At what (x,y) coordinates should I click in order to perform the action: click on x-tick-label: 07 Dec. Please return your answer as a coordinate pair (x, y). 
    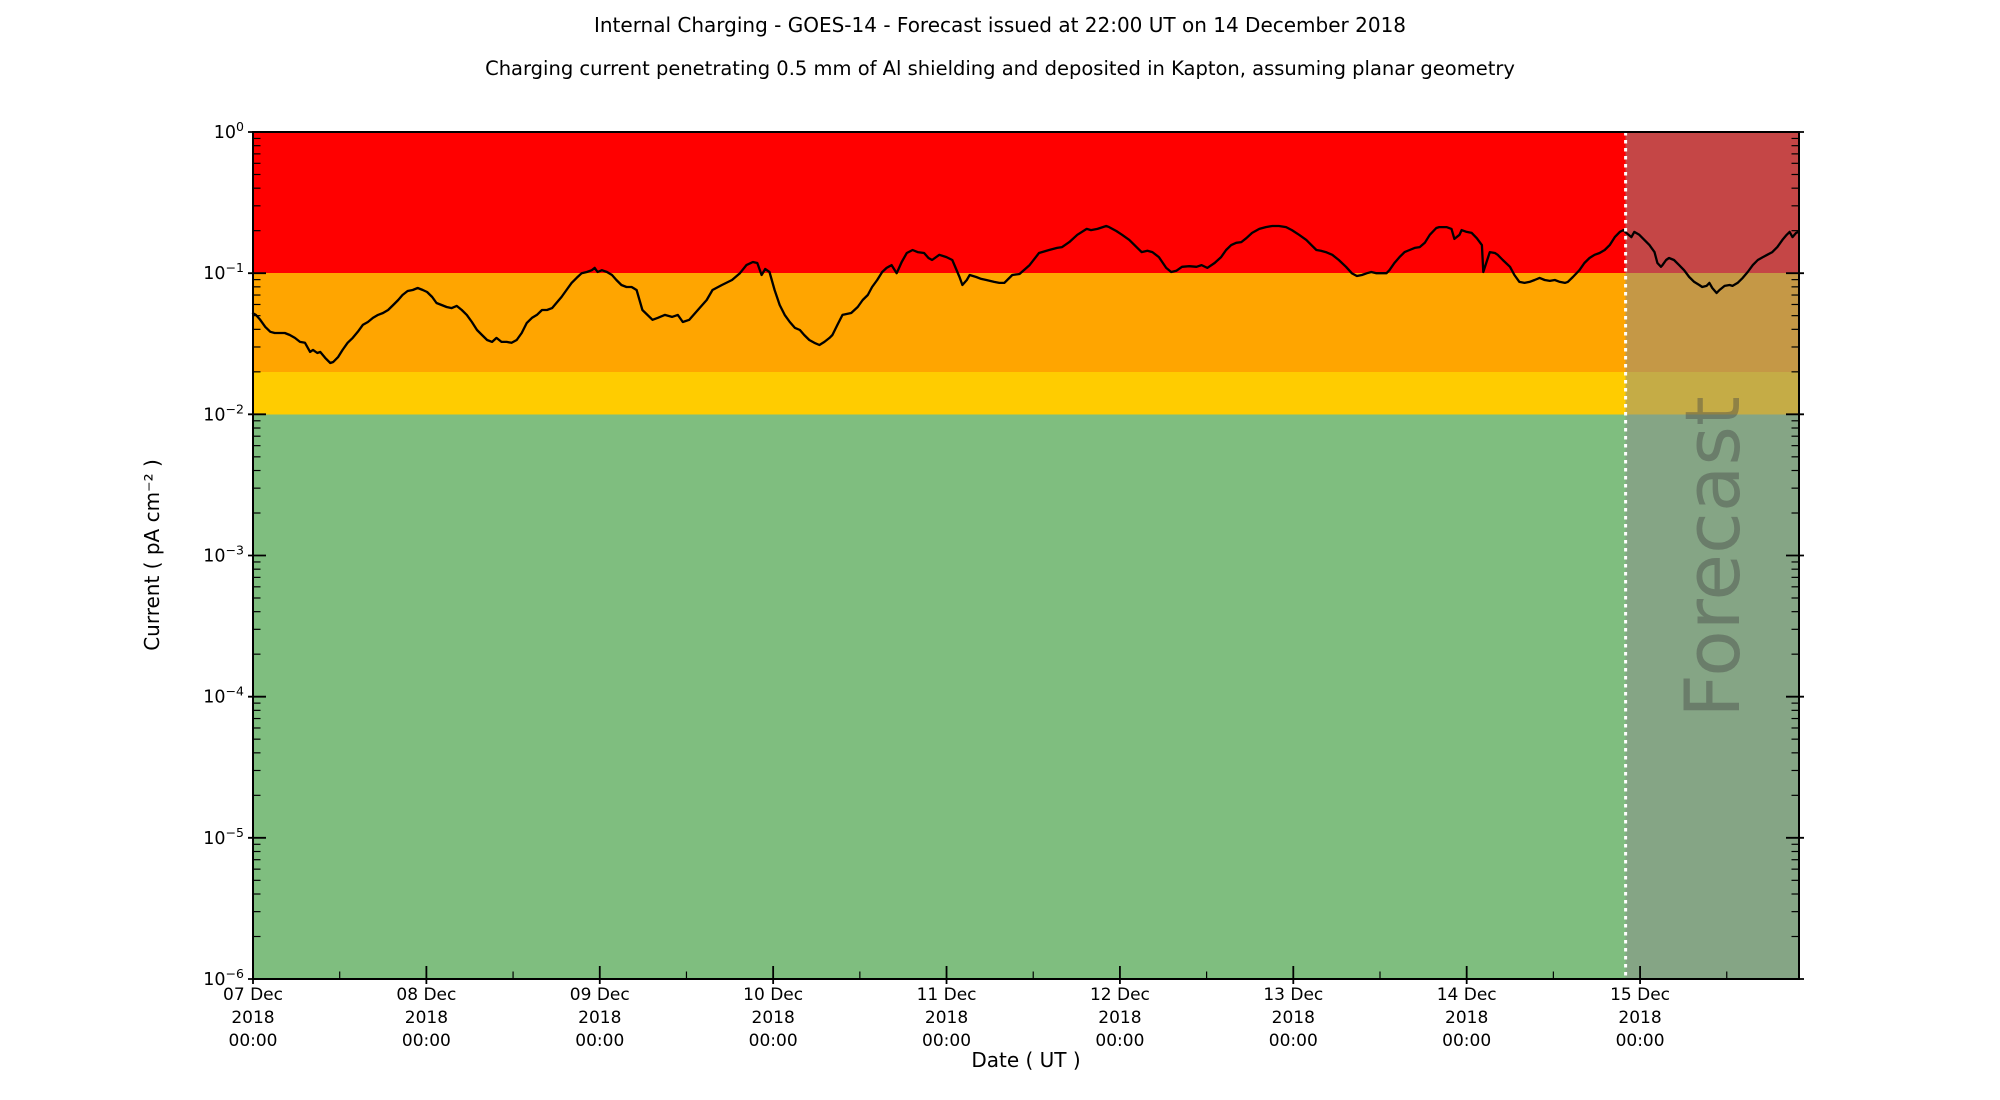
    Looking at the image, I should click on (253, 995).